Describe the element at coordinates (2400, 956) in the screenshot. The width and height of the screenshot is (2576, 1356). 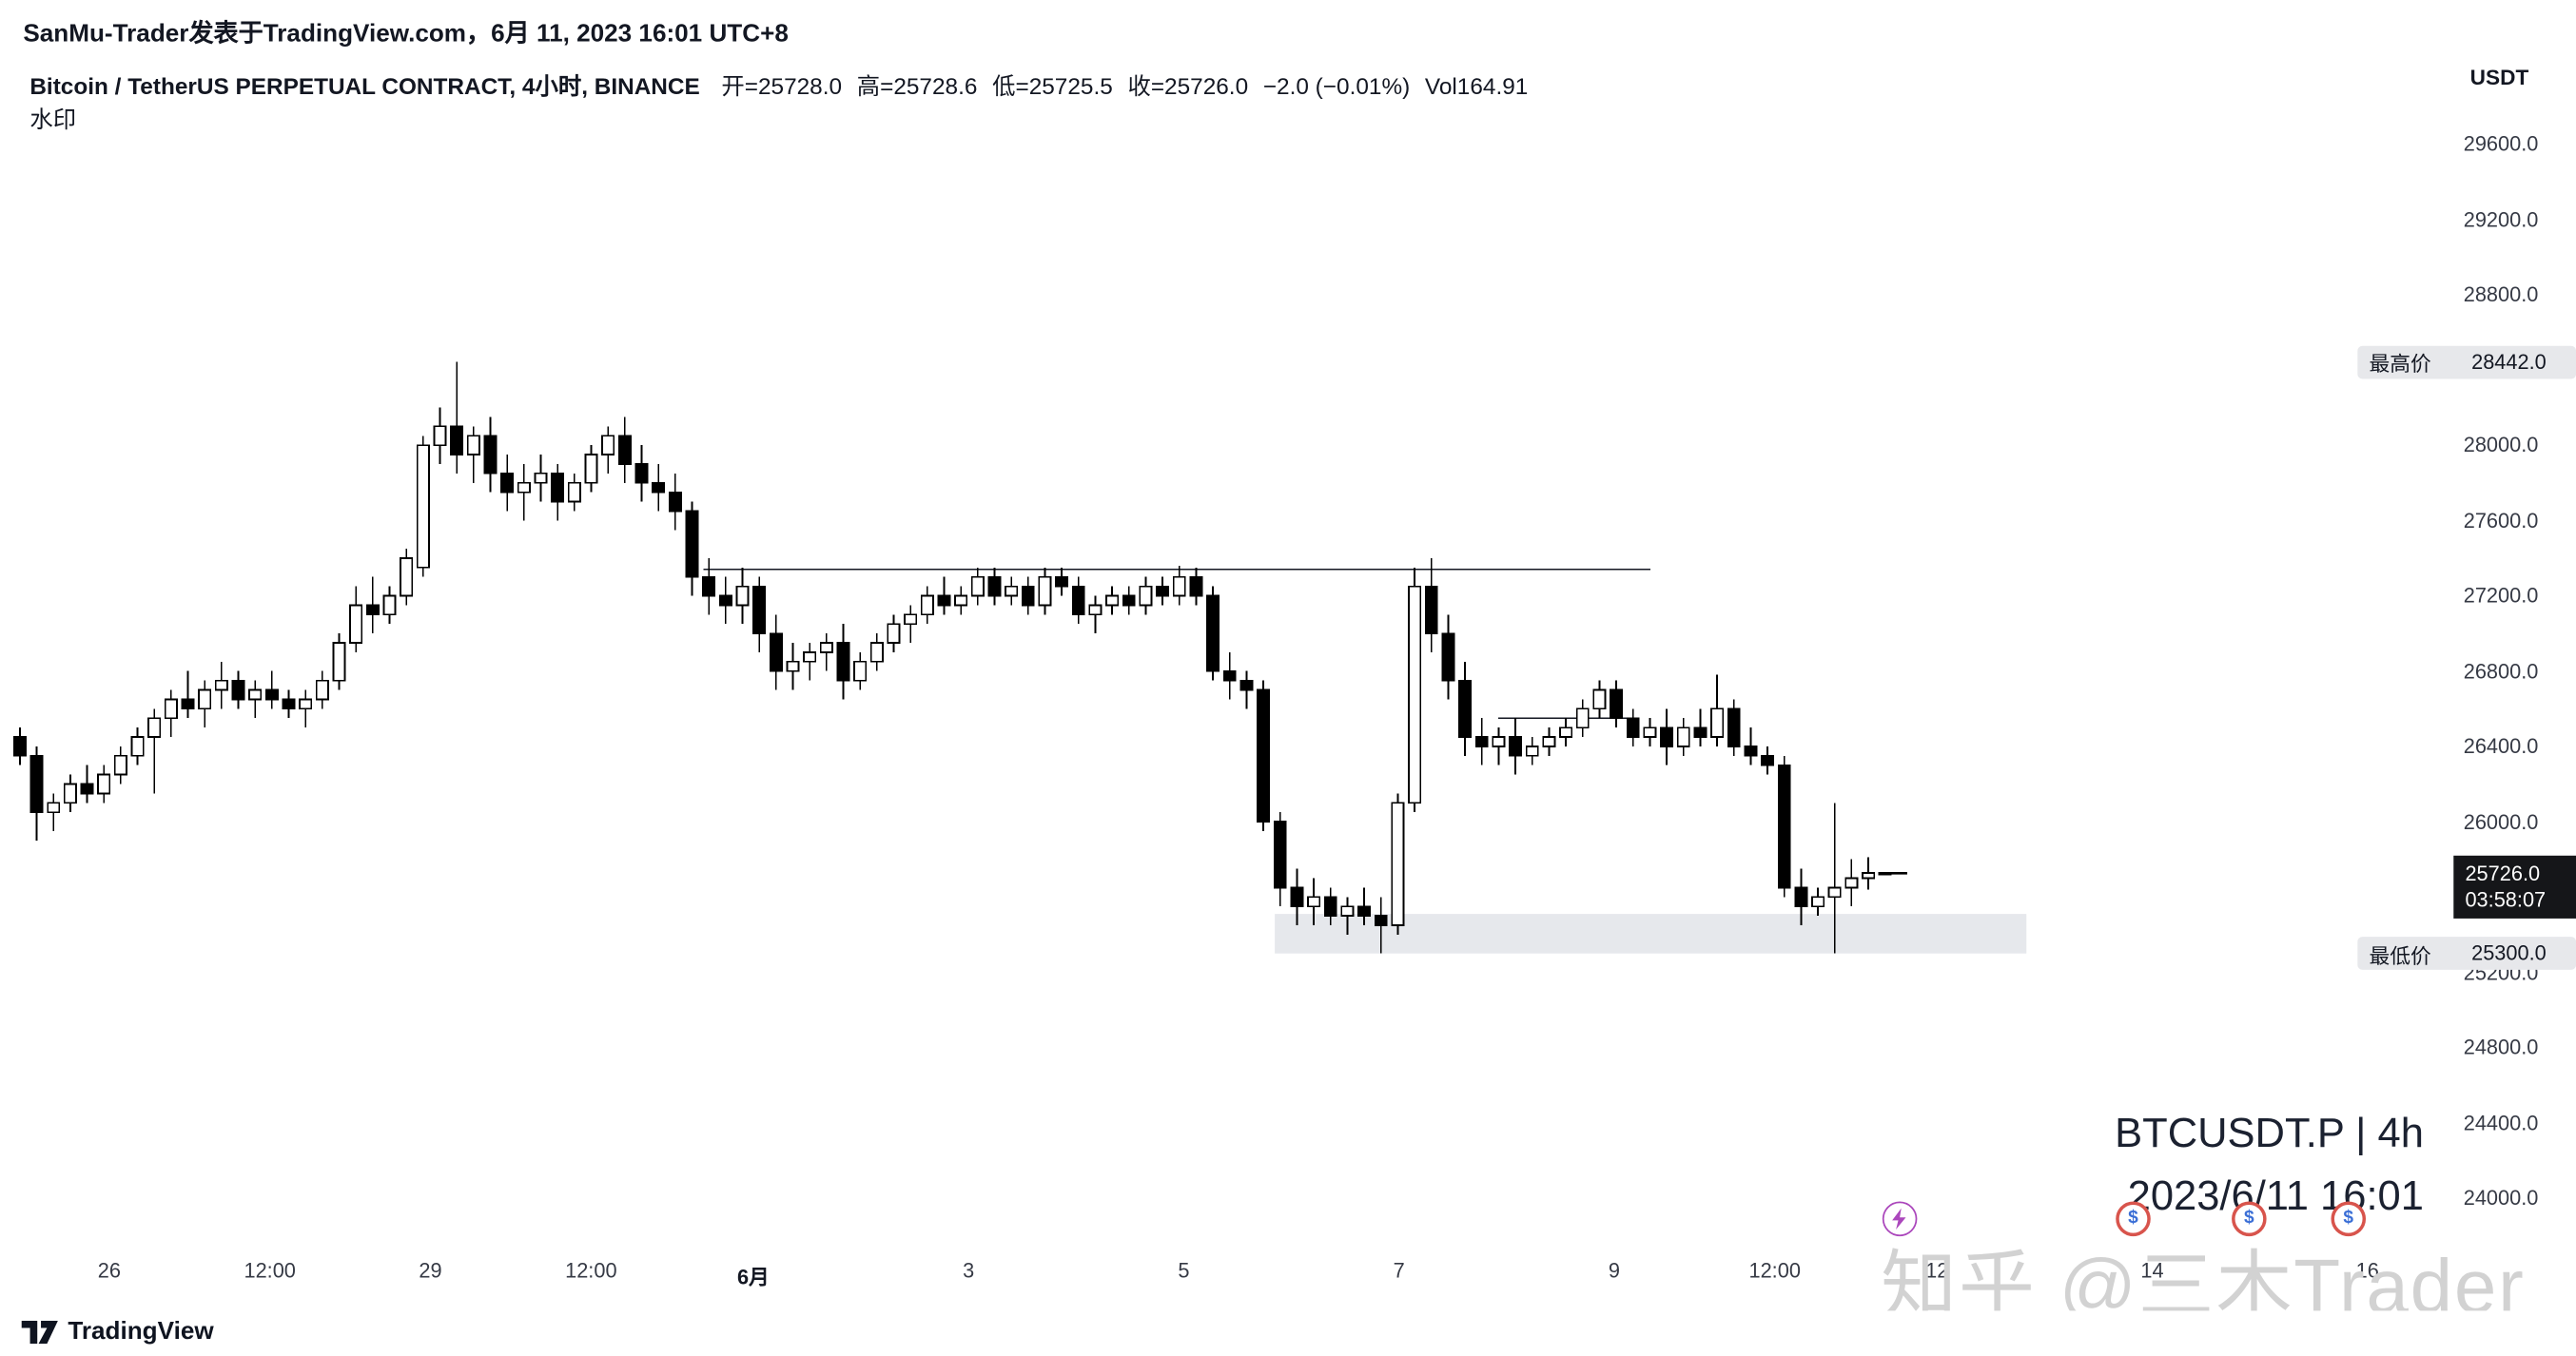
I see `lowest-price-label: 最低价` at that location.